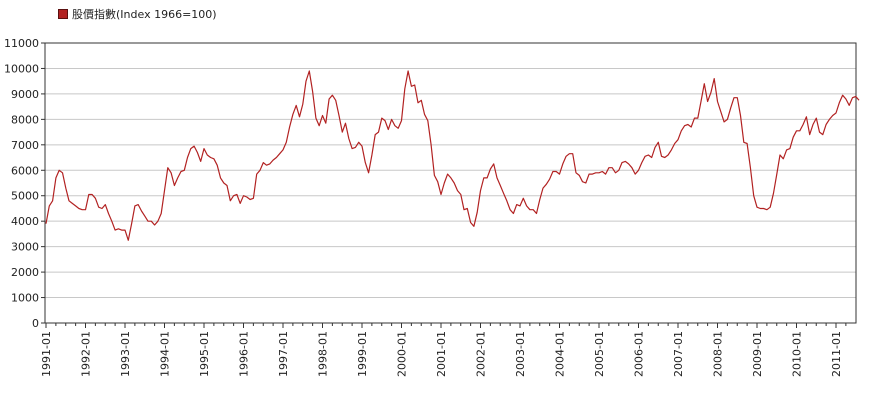  Describe the element at coordinates (25, 247) in the screenshot. I see `y-tick-label: 3000` at that location.